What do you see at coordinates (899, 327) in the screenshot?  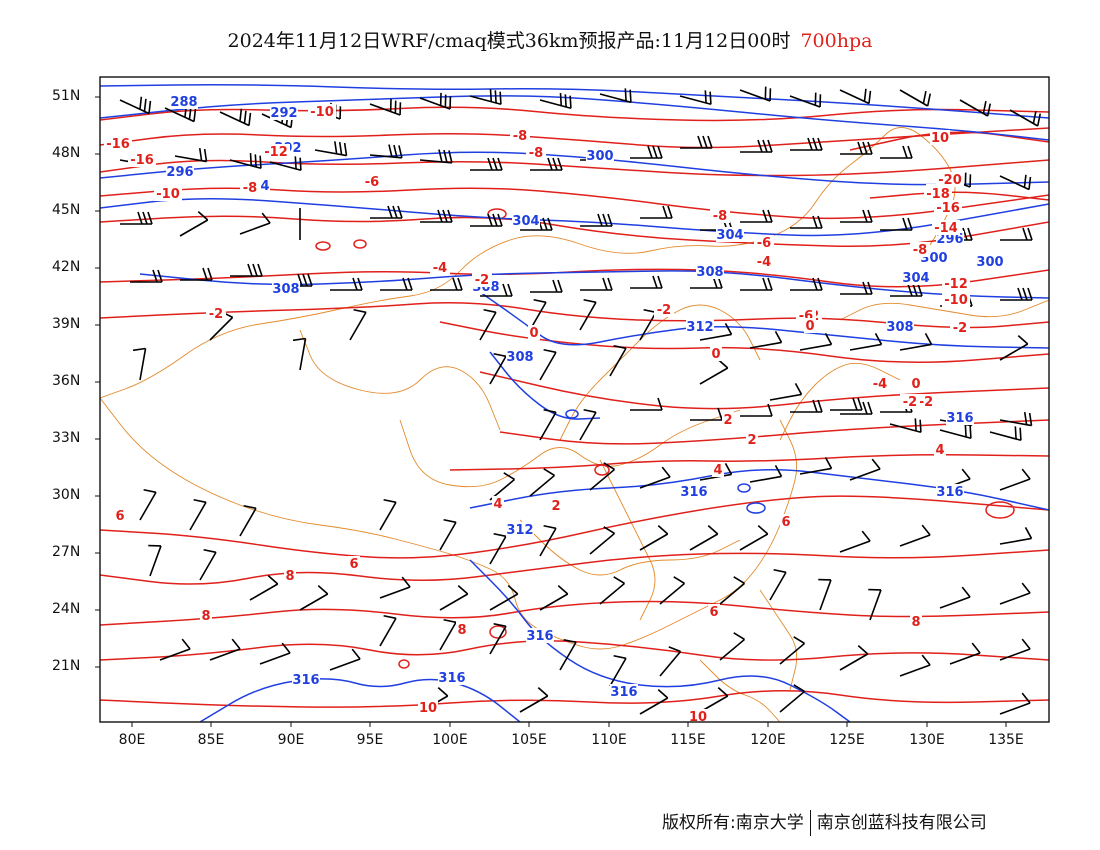 I see `contour-label: 308` at bounding box center [899, 327].